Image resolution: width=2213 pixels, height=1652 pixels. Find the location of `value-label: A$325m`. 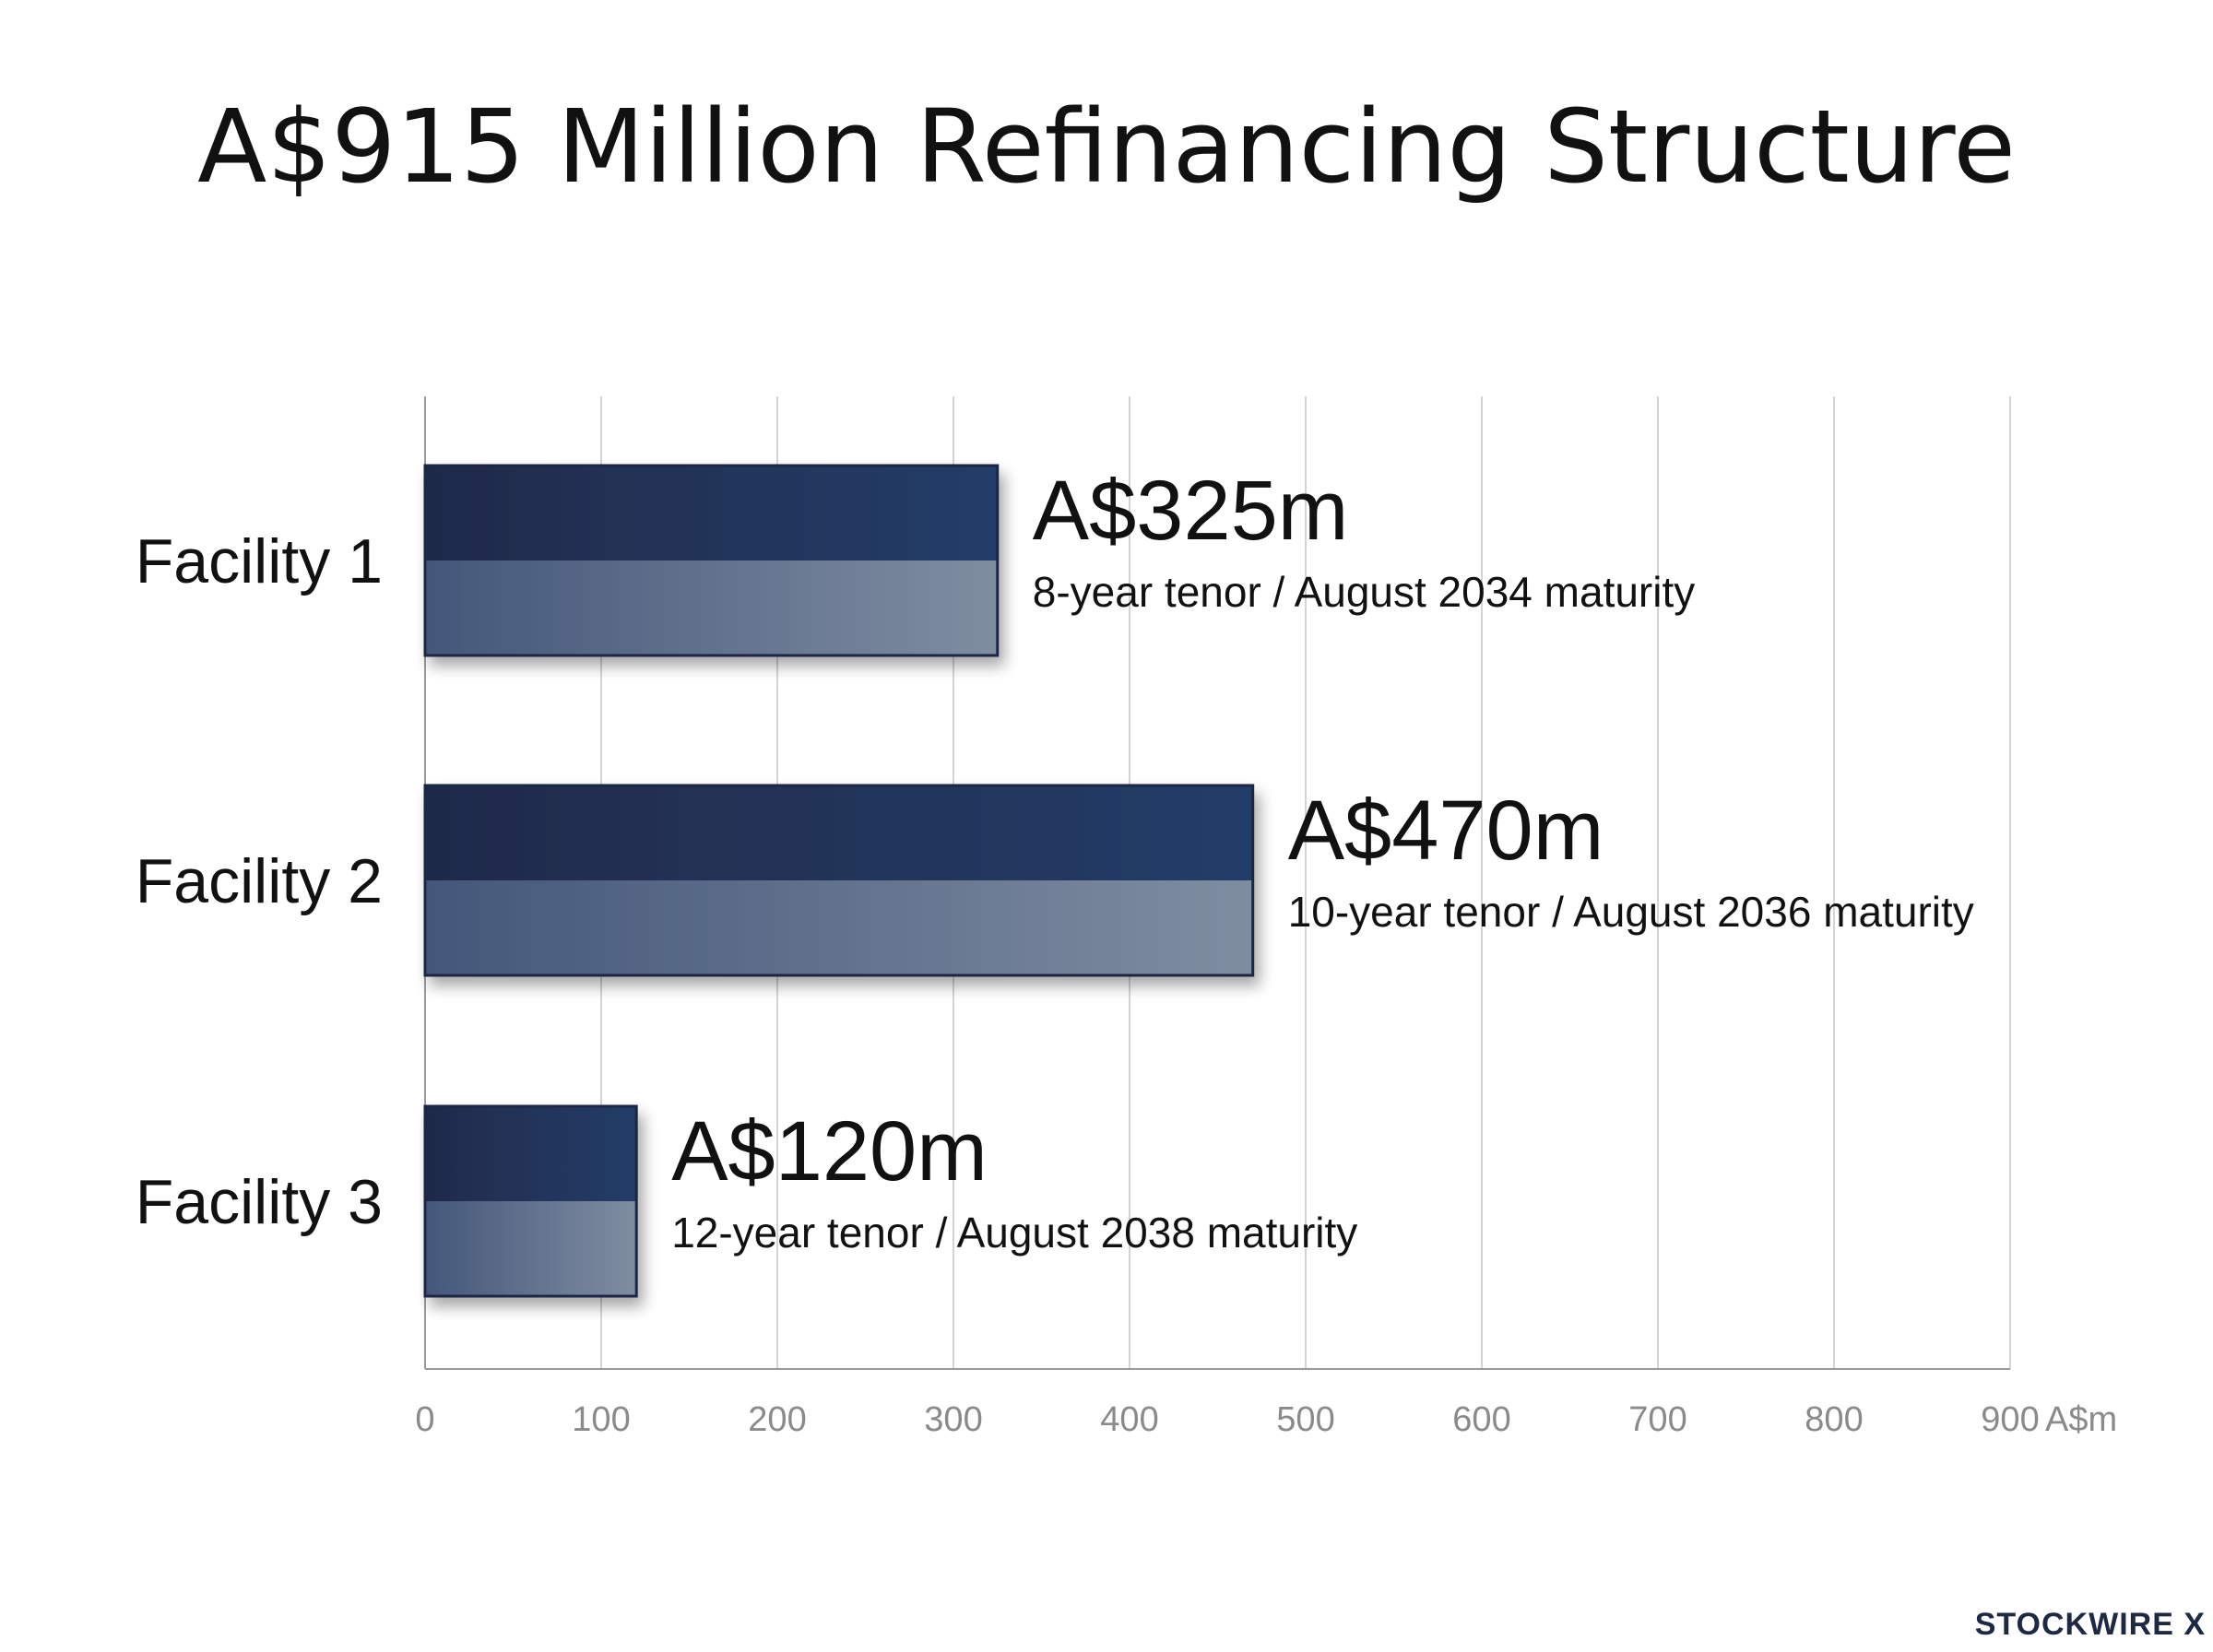

value-label: A$325m is located at coordinates (1191, 511).